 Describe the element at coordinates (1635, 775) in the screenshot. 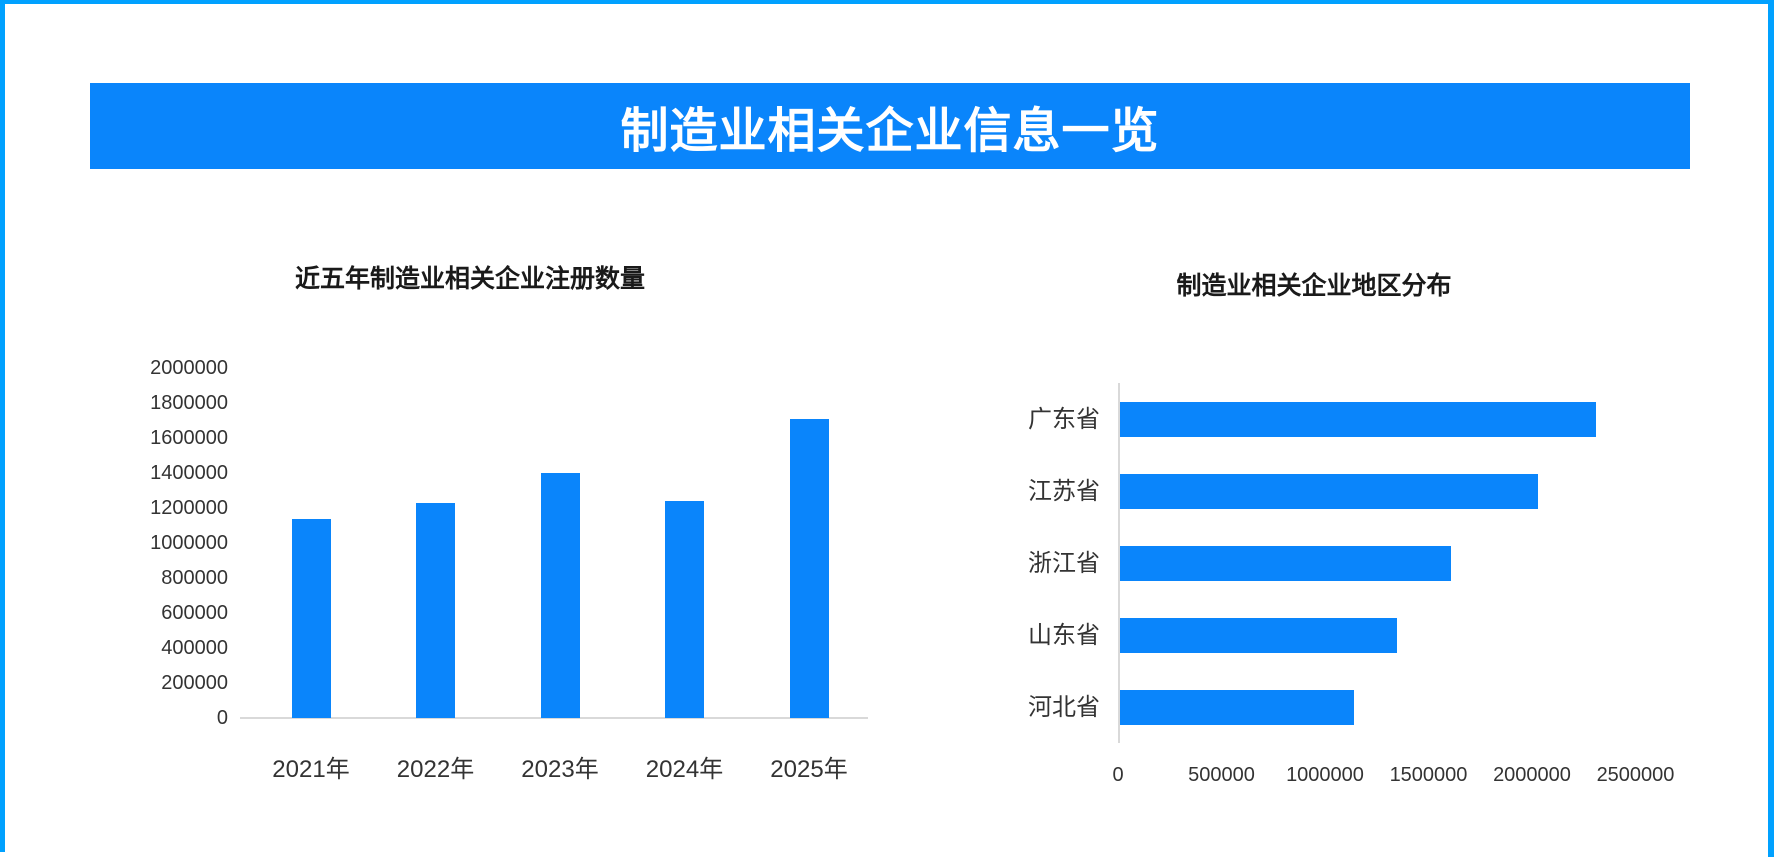

I see `x-axis-tick-label: 2500000` at that location.